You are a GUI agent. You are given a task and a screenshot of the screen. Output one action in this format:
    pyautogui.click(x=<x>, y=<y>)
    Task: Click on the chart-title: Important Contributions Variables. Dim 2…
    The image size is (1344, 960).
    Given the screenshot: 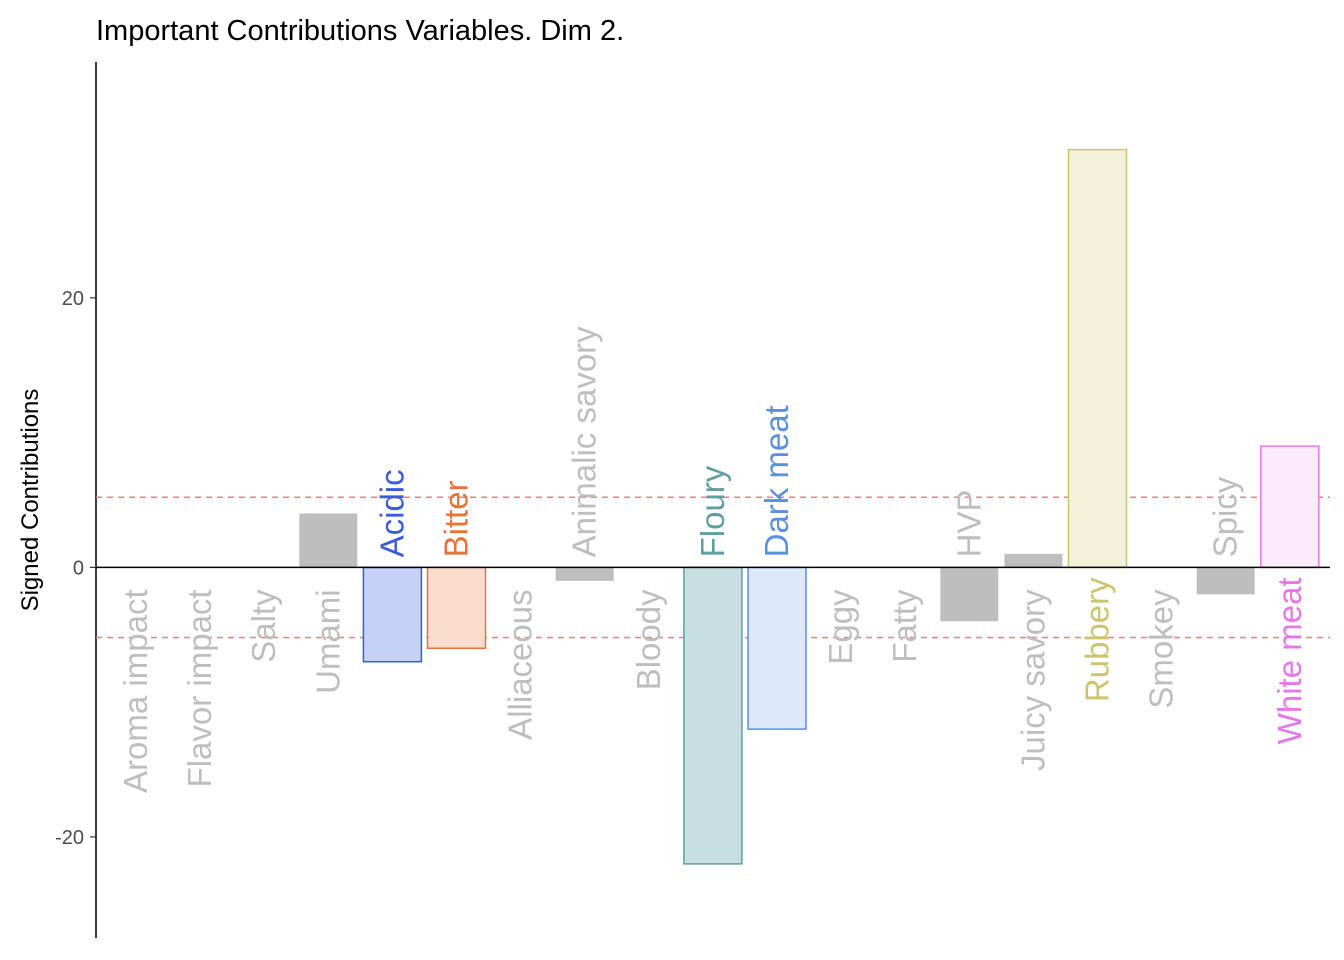 What is the action you would take?
    pyautogui.click(x=360, y=31)
    